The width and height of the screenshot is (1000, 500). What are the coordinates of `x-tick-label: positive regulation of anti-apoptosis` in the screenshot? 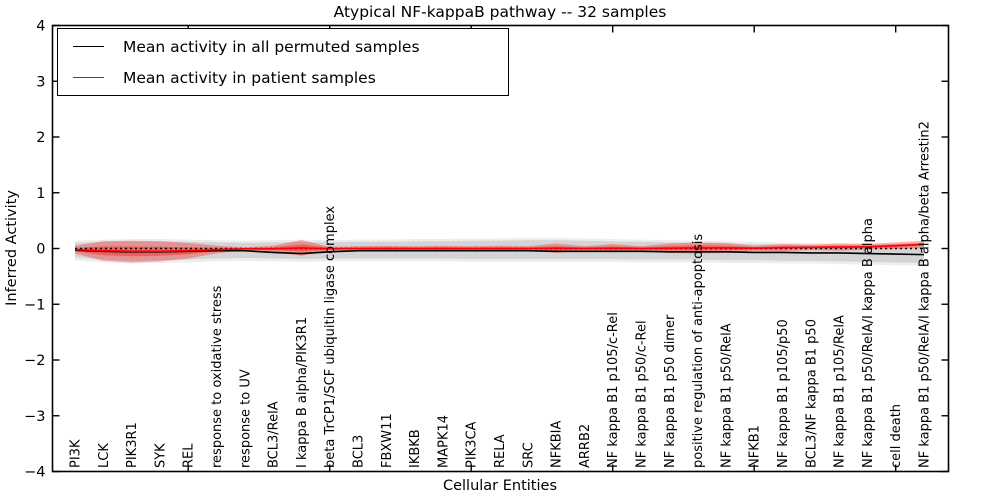 It's located at (698, 351).